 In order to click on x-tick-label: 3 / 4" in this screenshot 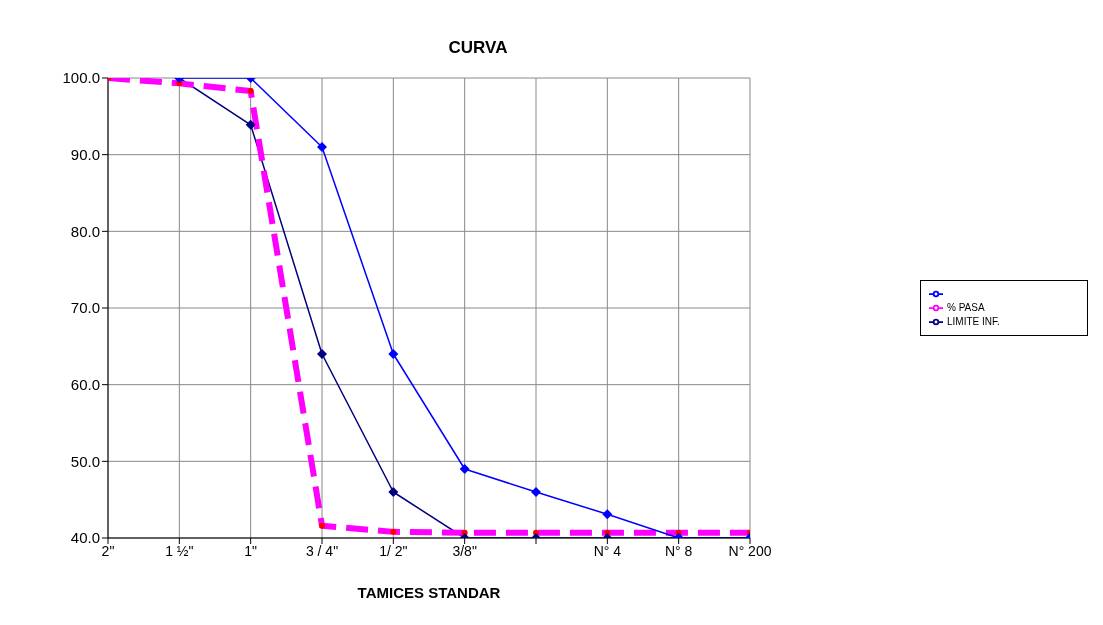, I will do `click(322, 550)`.